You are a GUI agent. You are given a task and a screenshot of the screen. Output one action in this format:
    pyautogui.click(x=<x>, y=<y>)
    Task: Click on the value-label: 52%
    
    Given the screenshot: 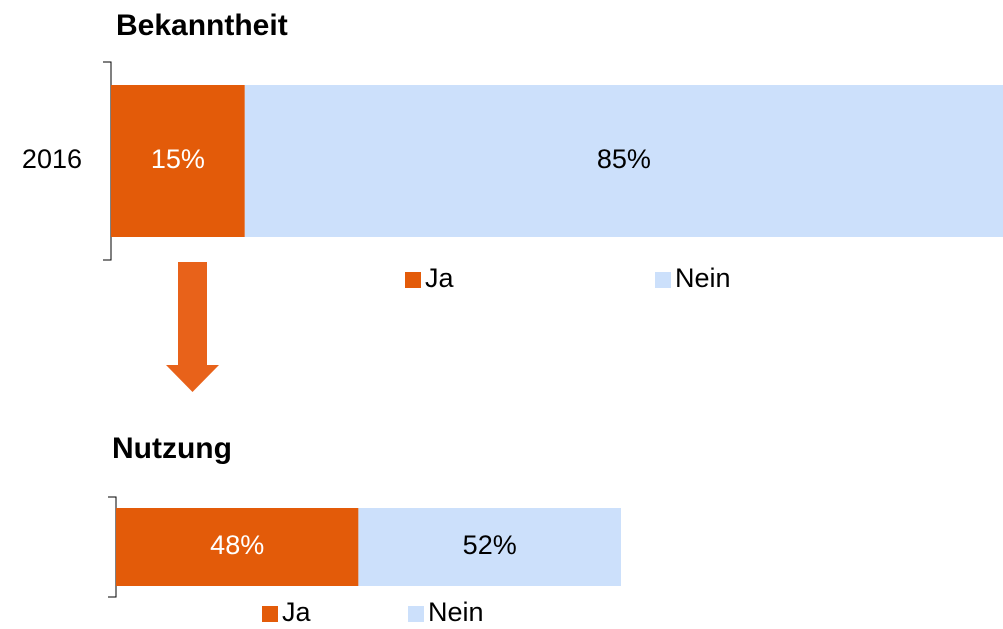 What is the action you would take?
    pyautogui.click(x=490, y=545)
    